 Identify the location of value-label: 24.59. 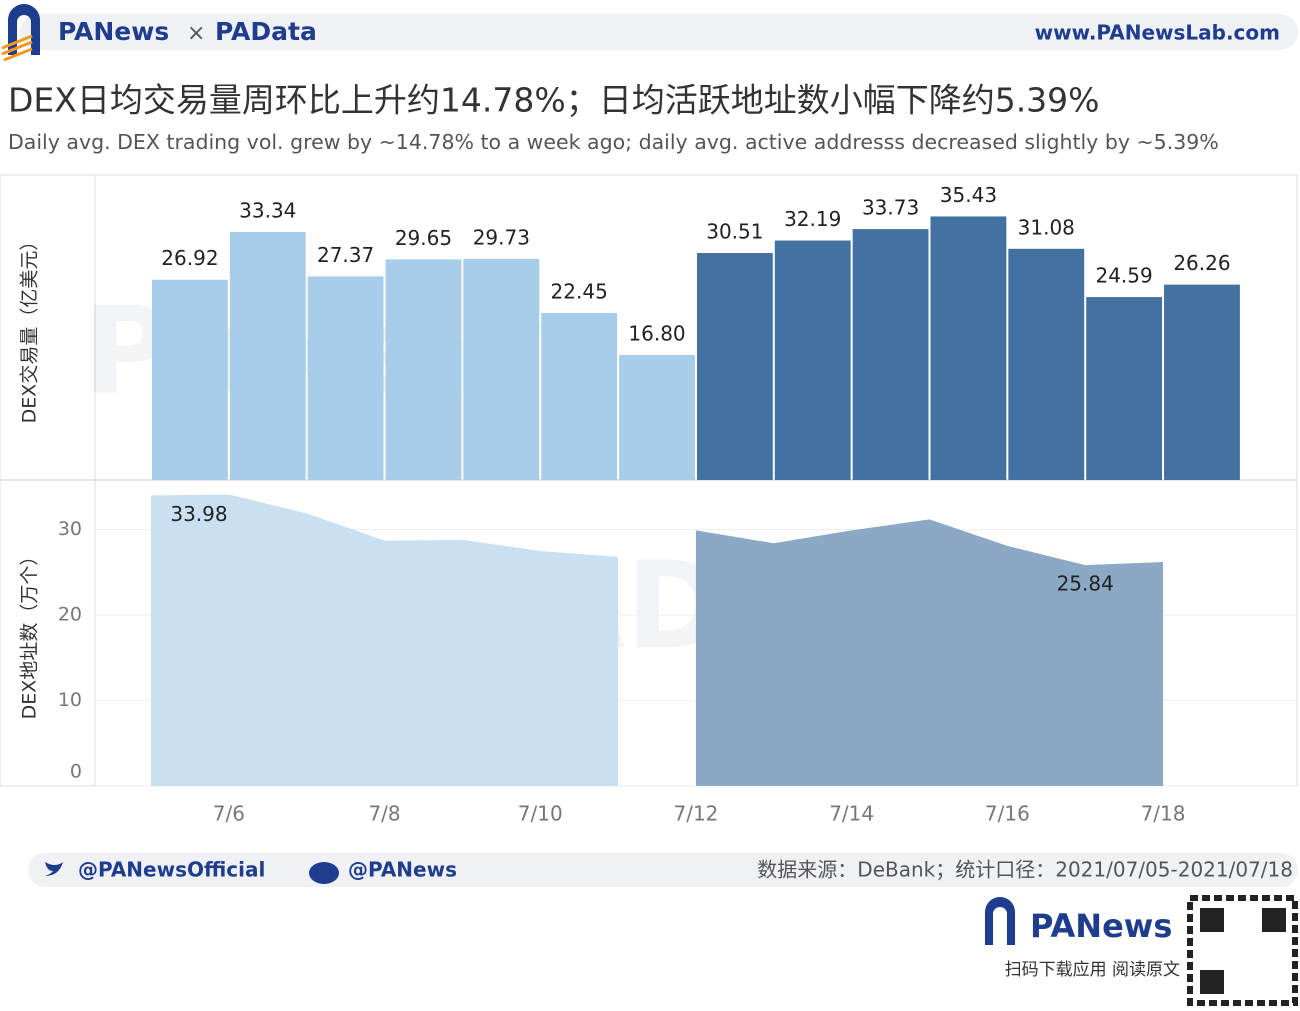
(1123, 276).